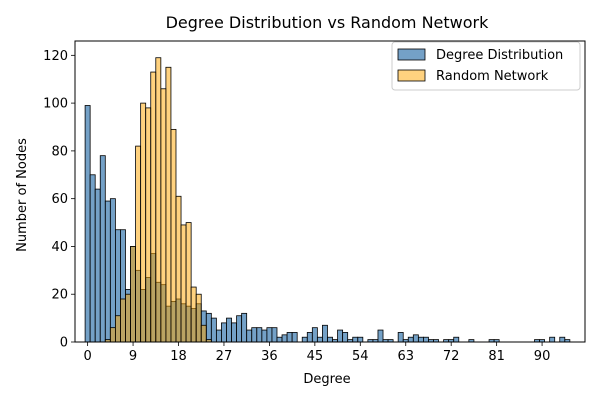  I want to click on y-tick-label-80: 80, so click(59, 151).